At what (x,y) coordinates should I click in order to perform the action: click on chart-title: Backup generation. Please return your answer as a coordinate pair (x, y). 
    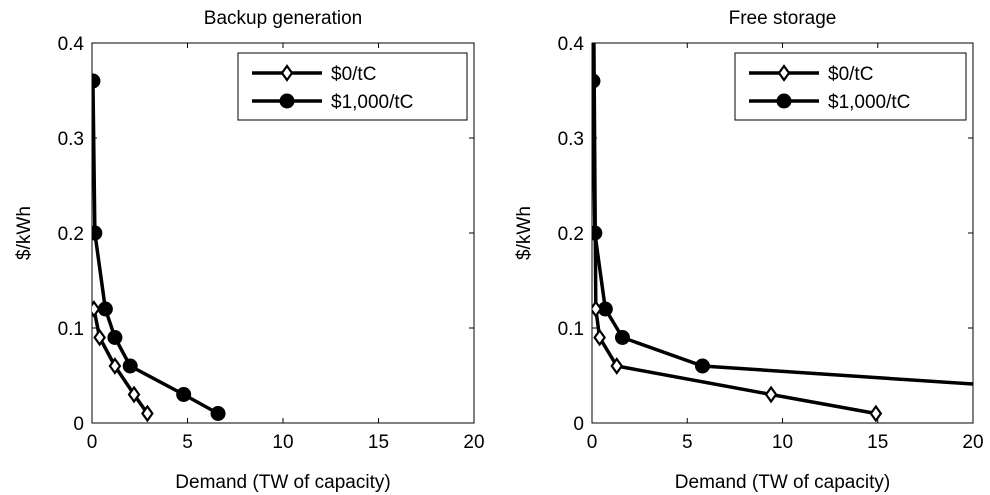
    Looking at the image, I should click on (283, 18).